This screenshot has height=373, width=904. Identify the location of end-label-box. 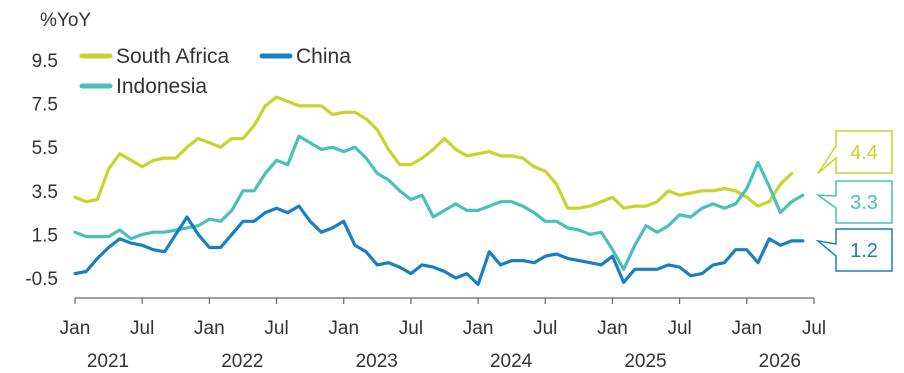
(854, 202).